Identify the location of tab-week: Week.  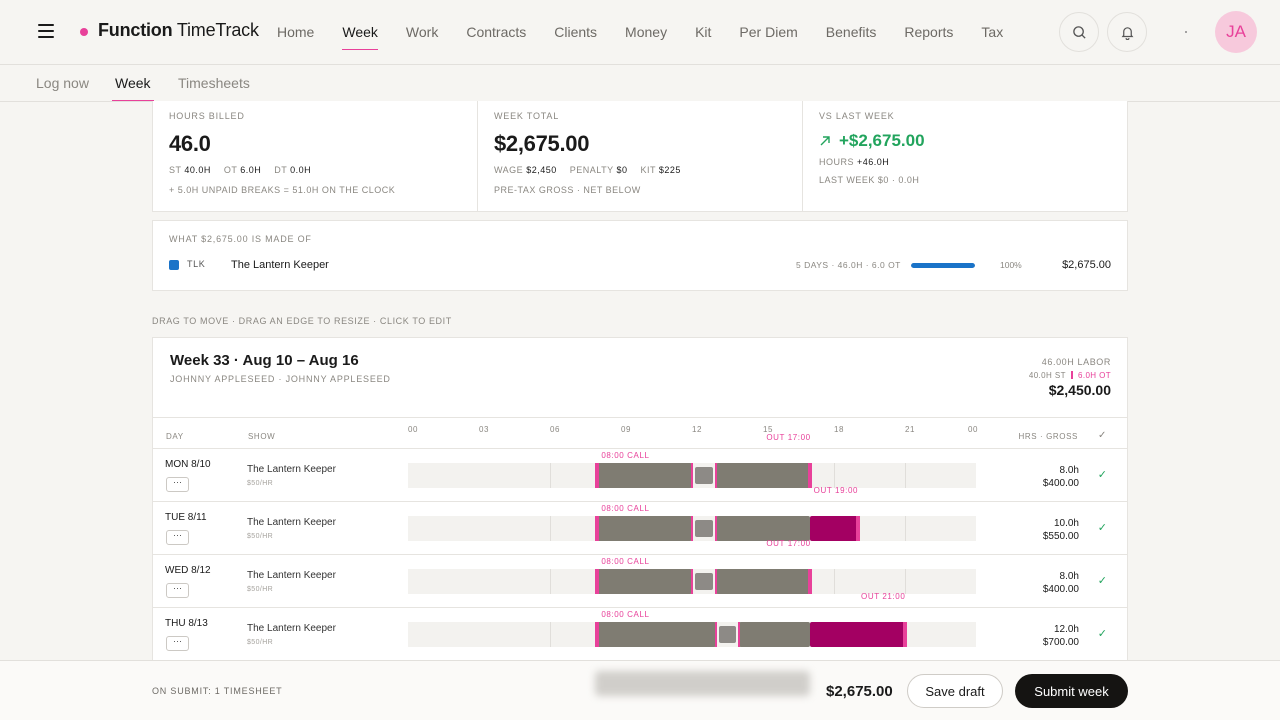
(133, 83).